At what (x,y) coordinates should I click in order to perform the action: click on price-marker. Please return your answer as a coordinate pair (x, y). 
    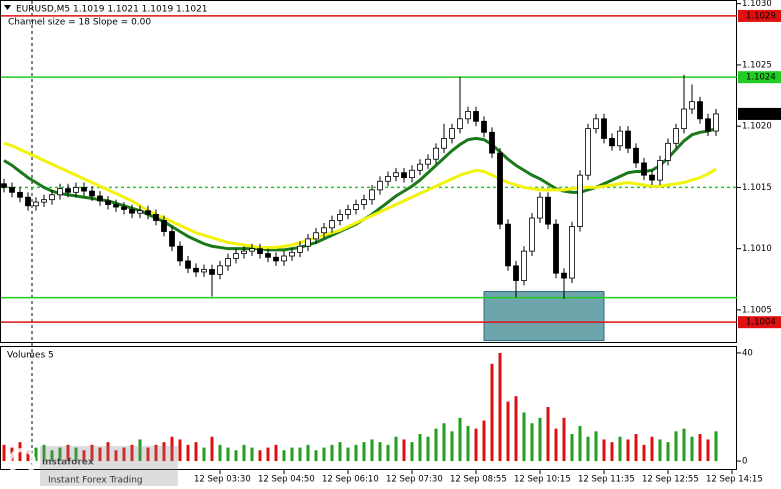
    Looking at the image, I should click on (759, 113).